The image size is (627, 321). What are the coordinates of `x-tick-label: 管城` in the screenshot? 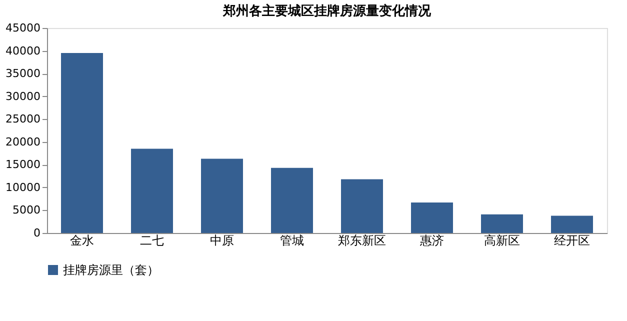 It's located at (292, 241).